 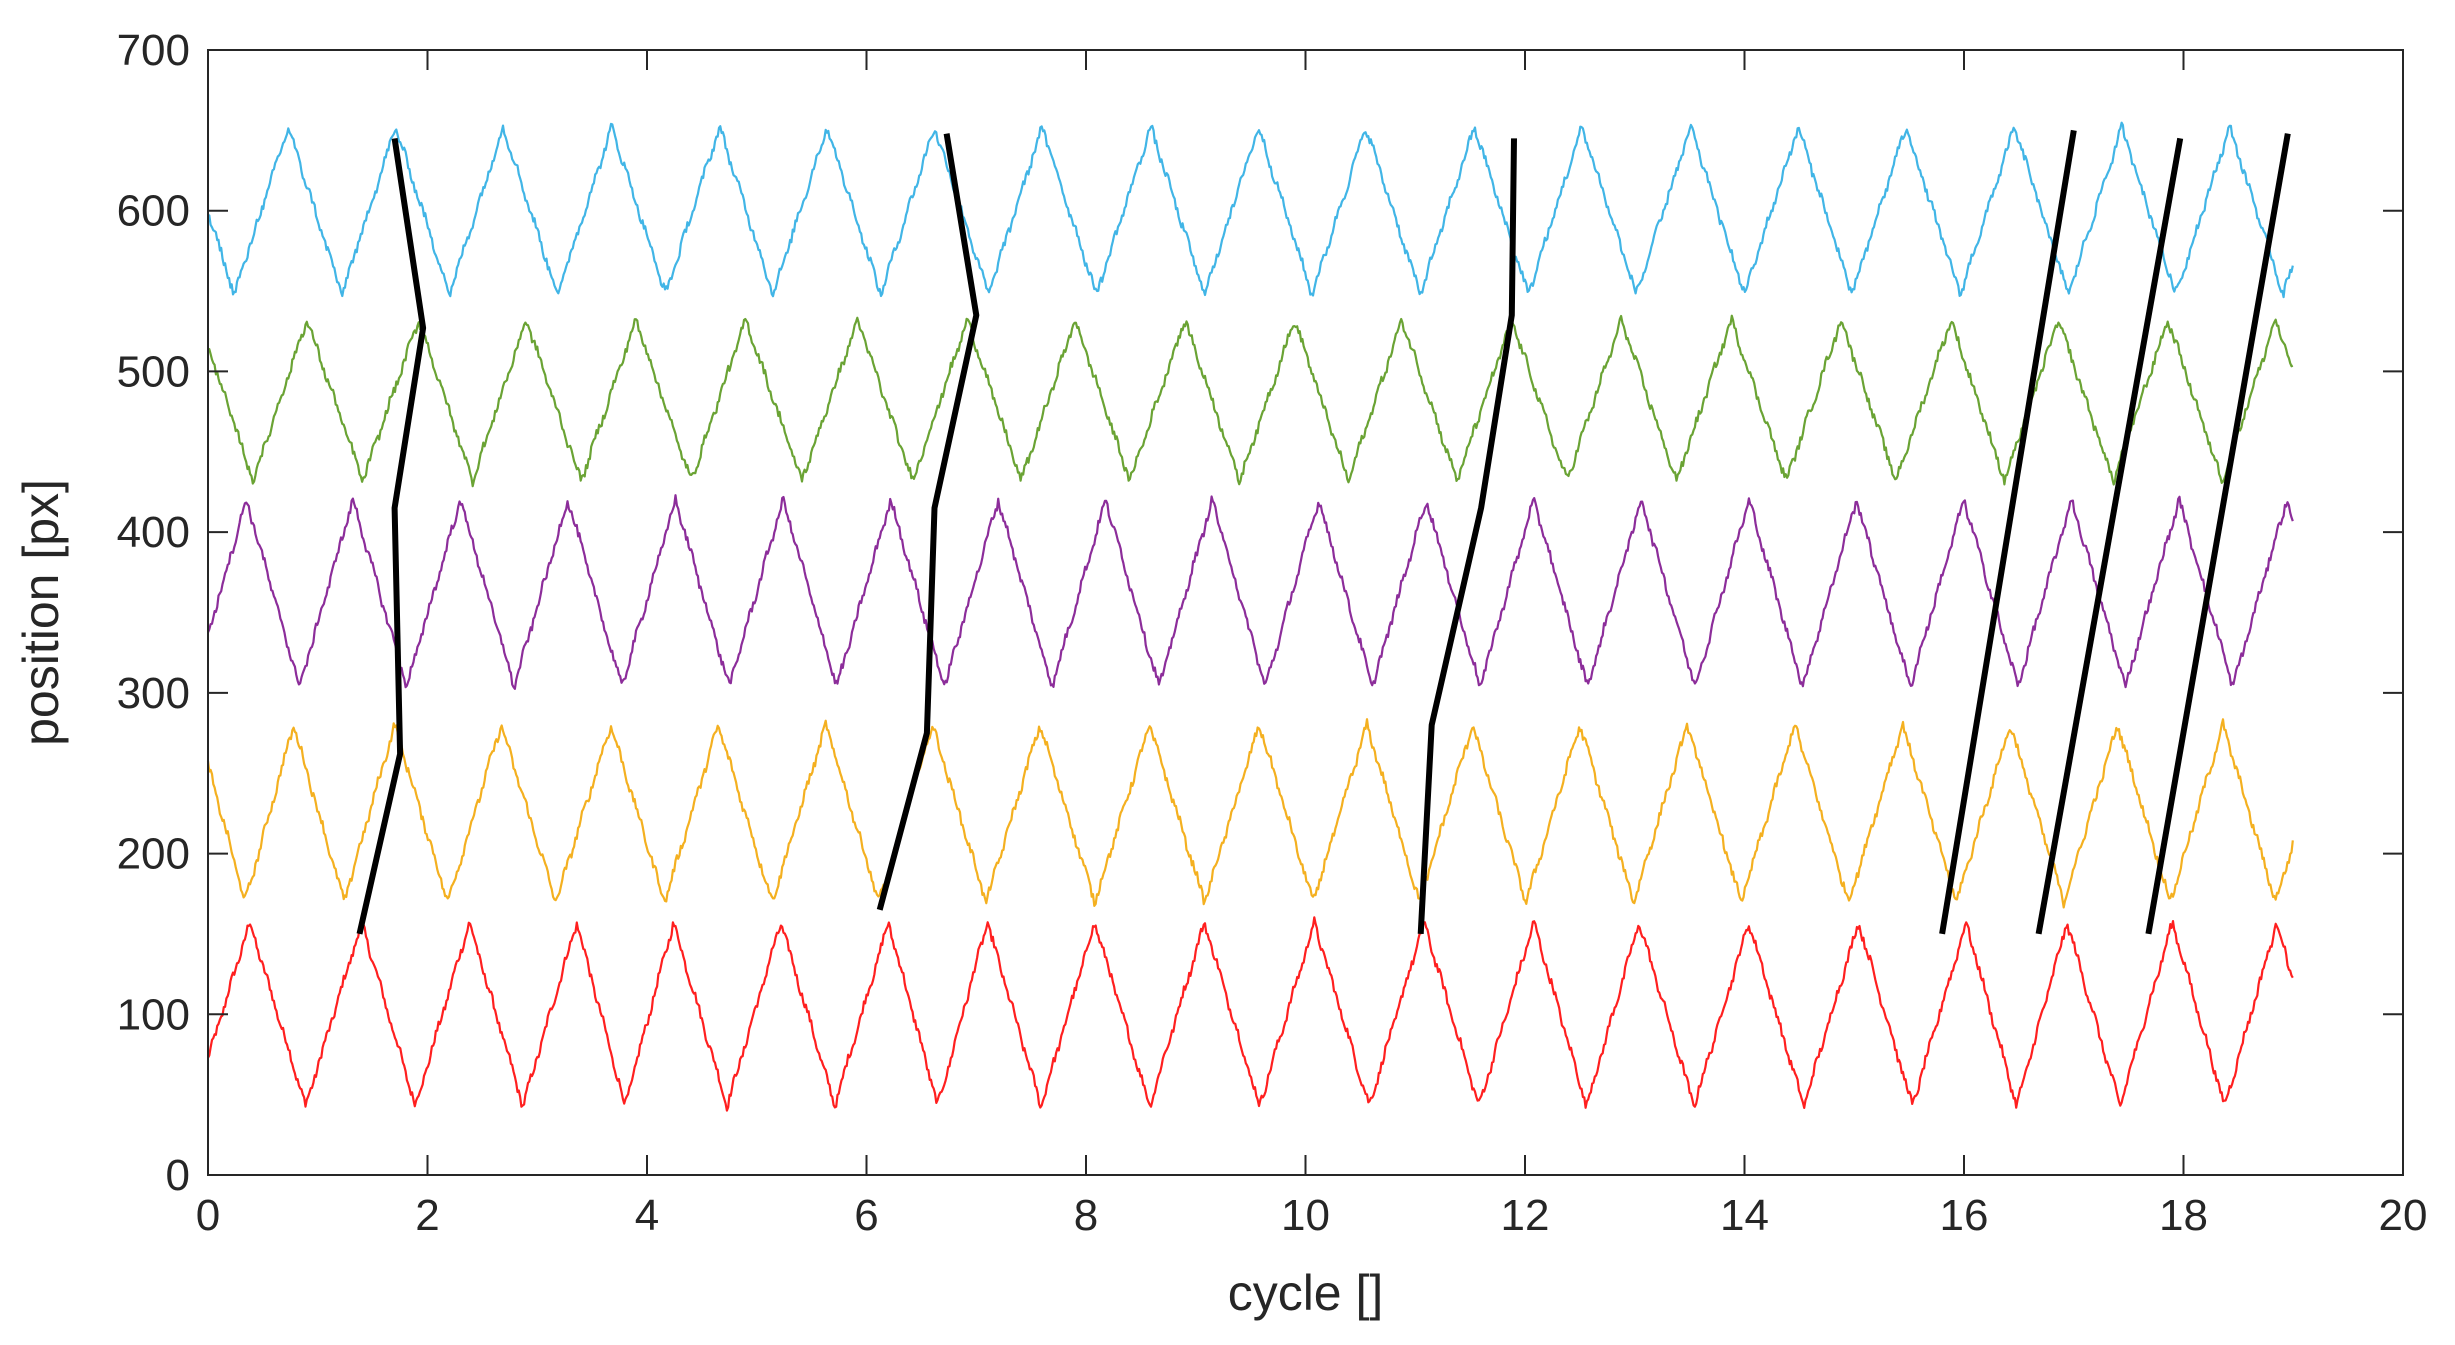 I want to click on y-tick-label: 0, so click(x=178, y=1175).